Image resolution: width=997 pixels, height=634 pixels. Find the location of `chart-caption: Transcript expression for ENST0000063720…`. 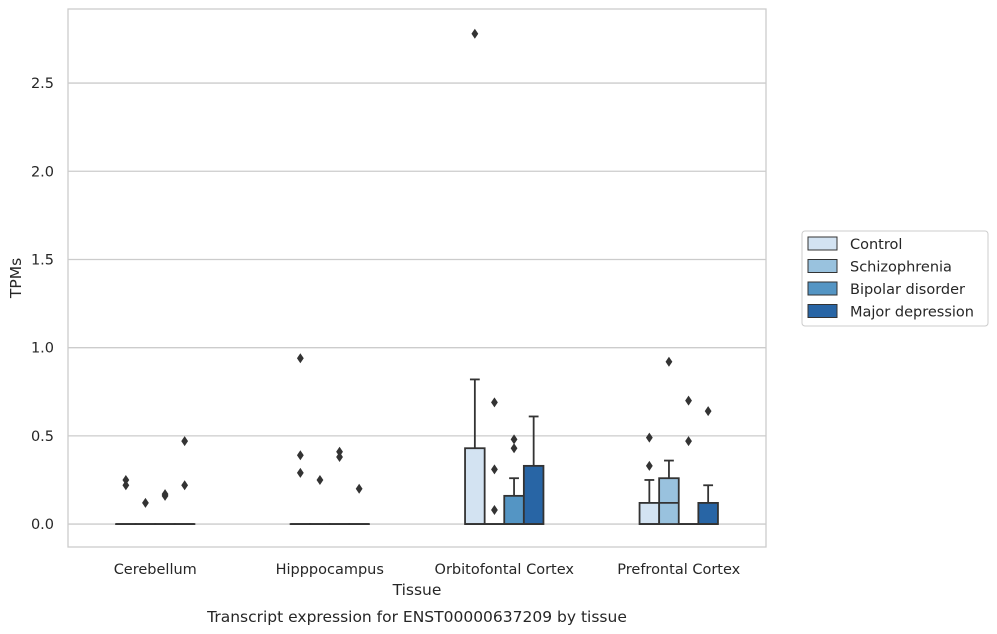

chart-caption: Transcript expression for ENST0000063720… is located at coordinates (416, 617).